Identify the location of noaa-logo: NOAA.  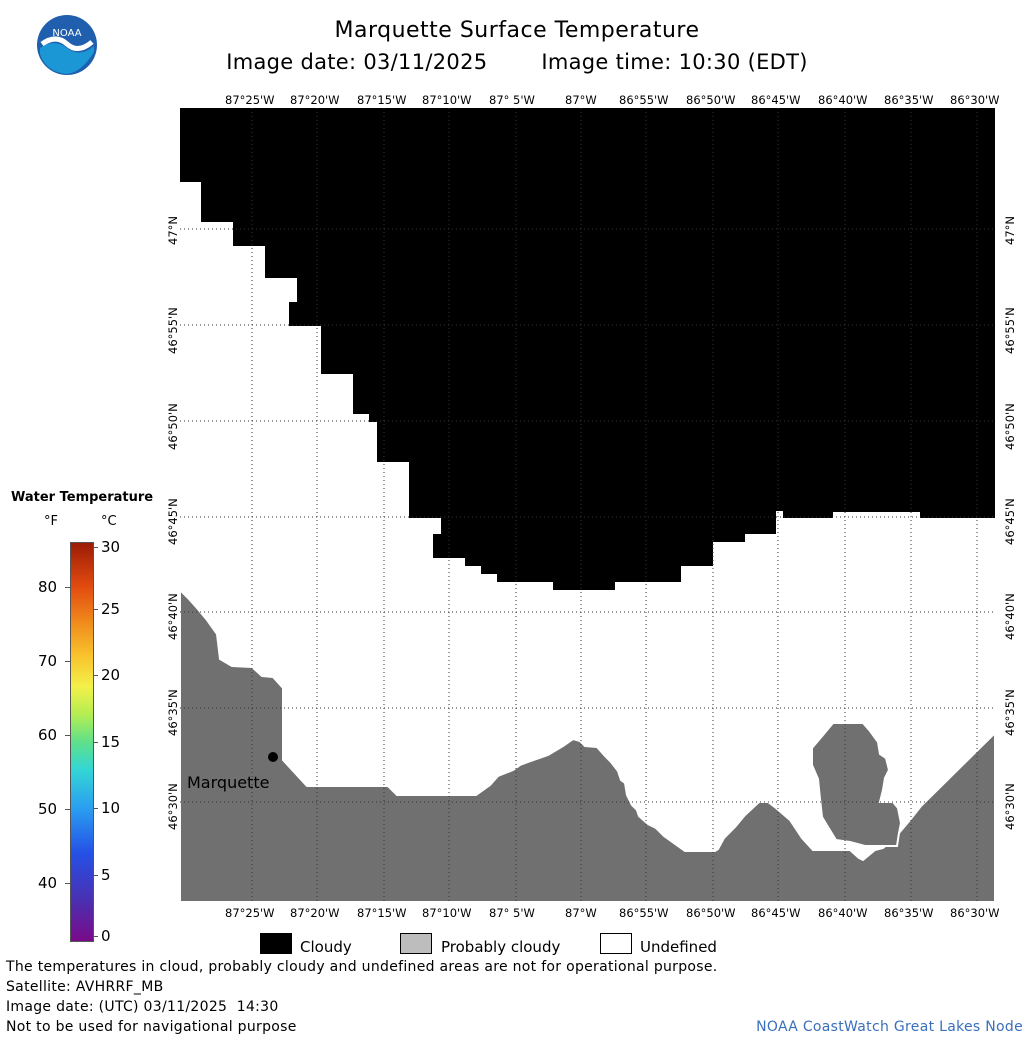
(67, 45).